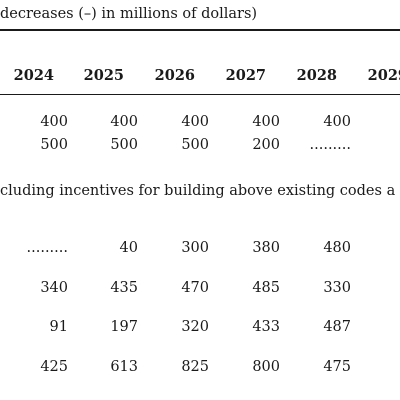 The height and width of the screenshot is (400, 400). I want to click on year-header-cell: 2024, so click(33, 75).